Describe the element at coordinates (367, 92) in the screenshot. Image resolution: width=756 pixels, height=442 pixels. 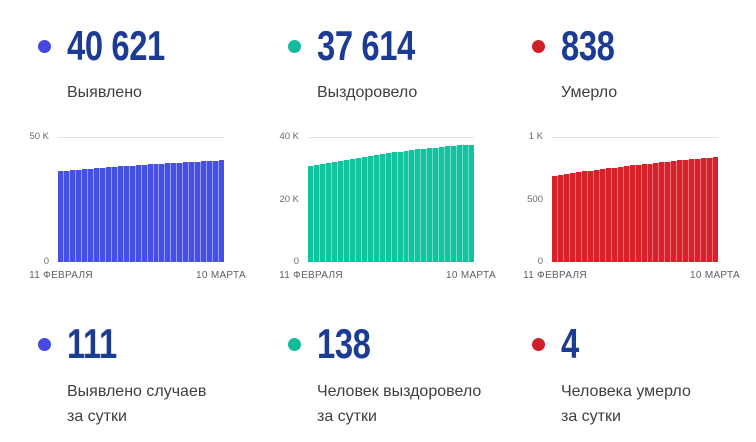
I see `stat-total-label: Выздоровело` at that location.